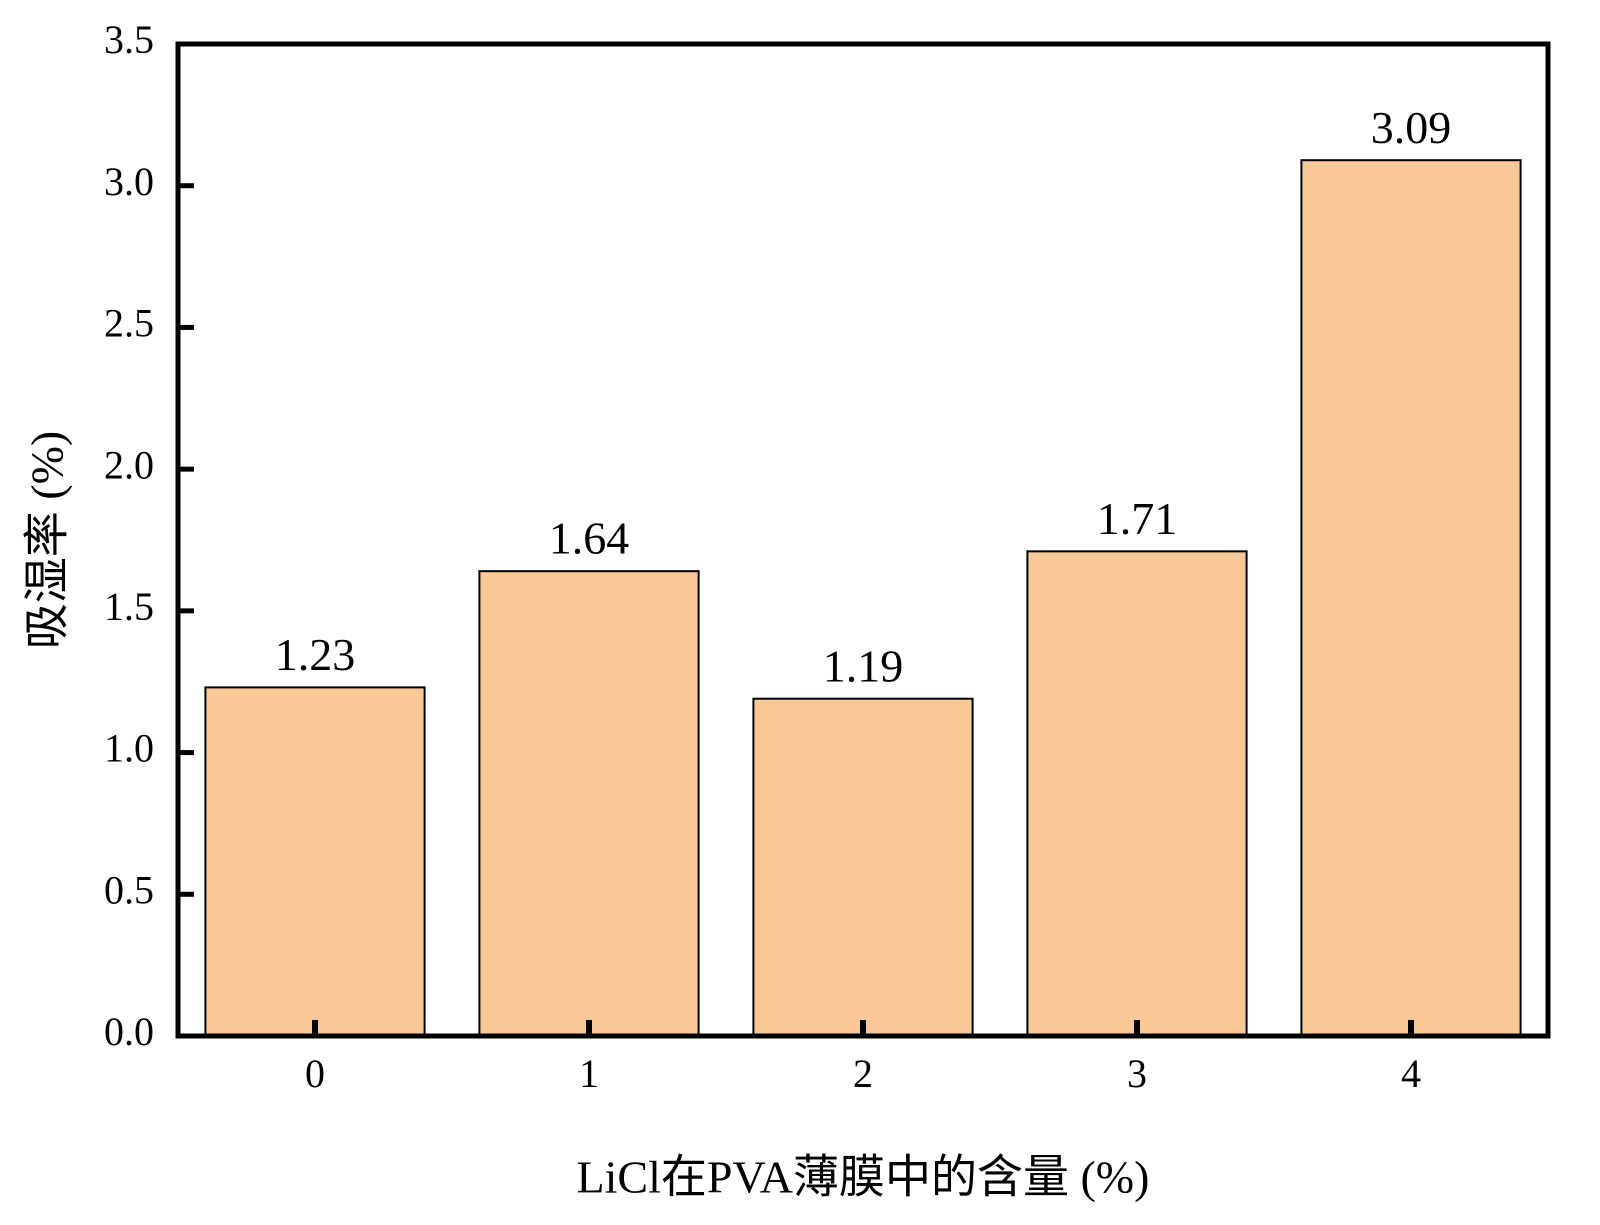 This screenshot has height=1225, width=1600. Describe the element at coordinates (129, 1031) in the screenshot. I see `y-tick-label: 0.0` at that location.